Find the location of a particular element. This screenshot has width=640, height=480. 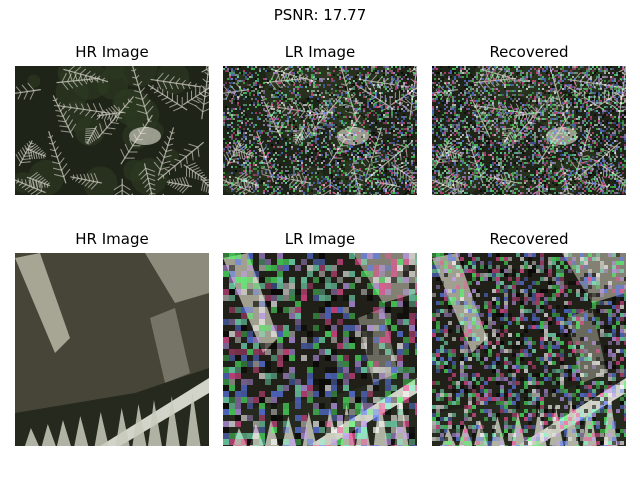

lr-overview-canvas is located at coordinates (320, 130).